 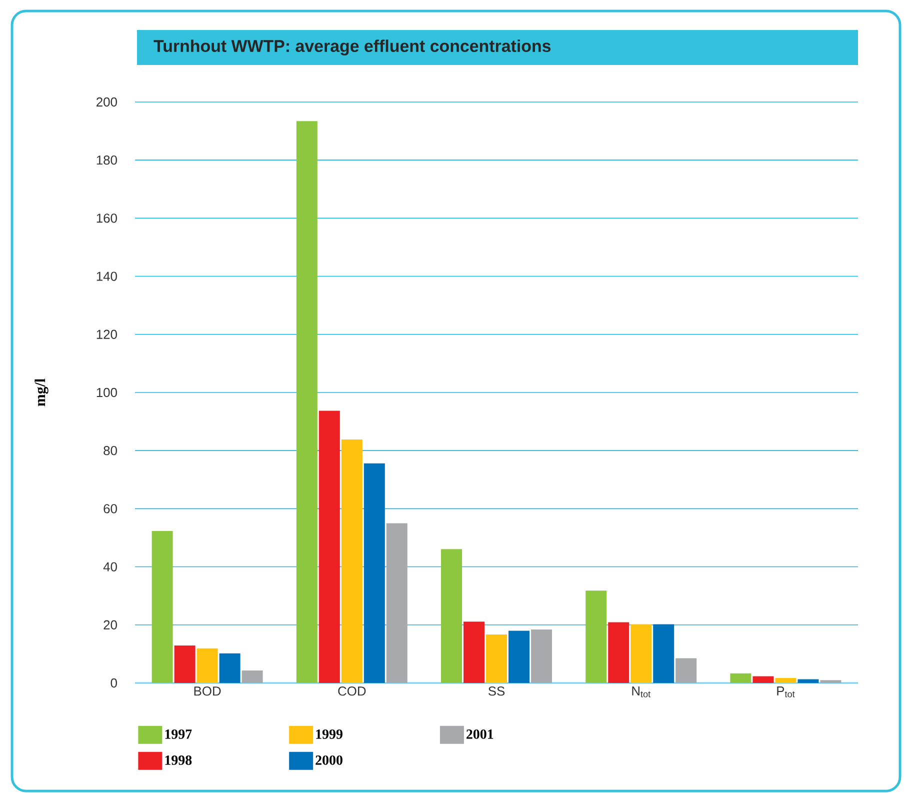 What do you see at coordinates (113, 683) in the screenshot?
I see `y-tick-label: 0` at bounding box center [113, 683].